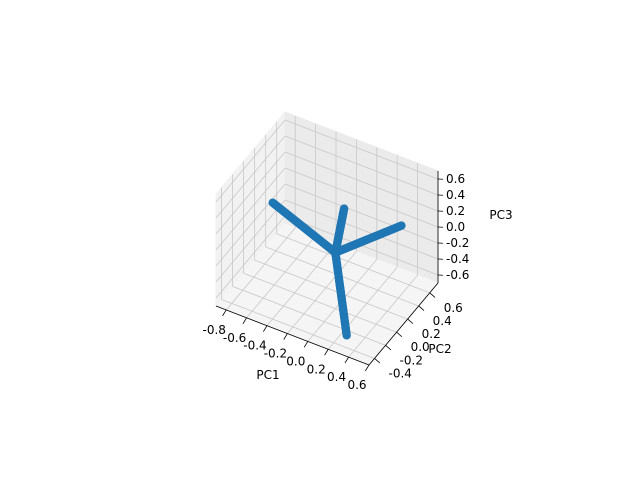  Describe the element at coordinates (267, 375) in the screenshot. I see `x-axis-label: PC1` at that location.